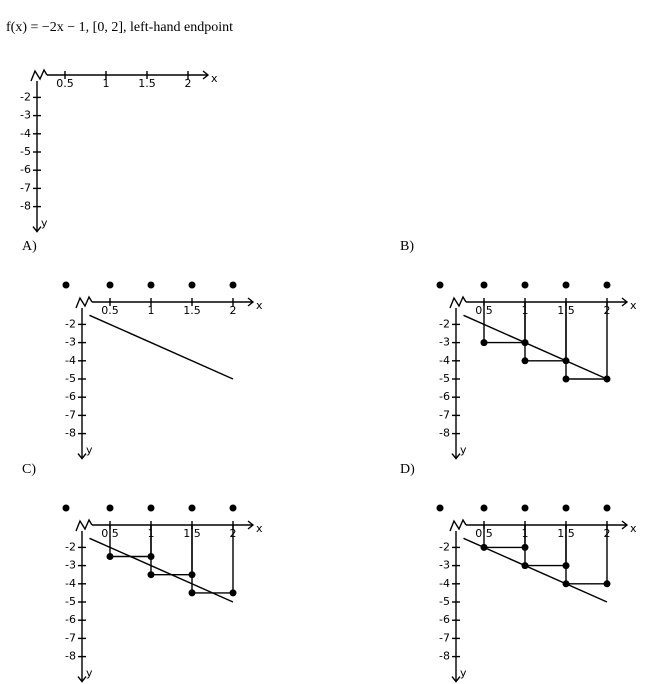  Describe the element at coordinates (29, 246) in the screenshot. I see `option-label: A)` at that location.